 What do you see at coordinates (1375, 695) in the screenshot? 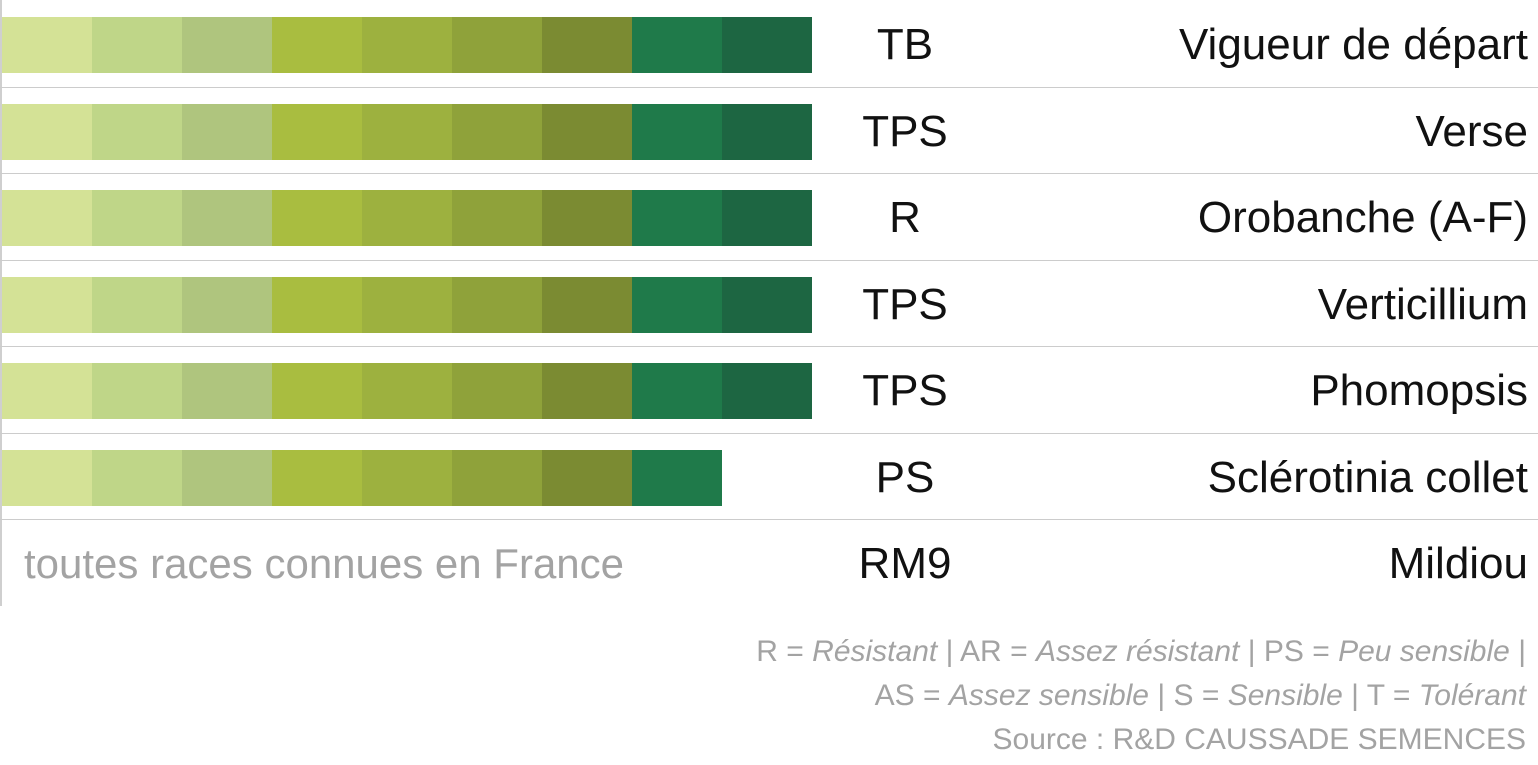
I see `legend-code-t: T` at bounding box center [1375, 695].